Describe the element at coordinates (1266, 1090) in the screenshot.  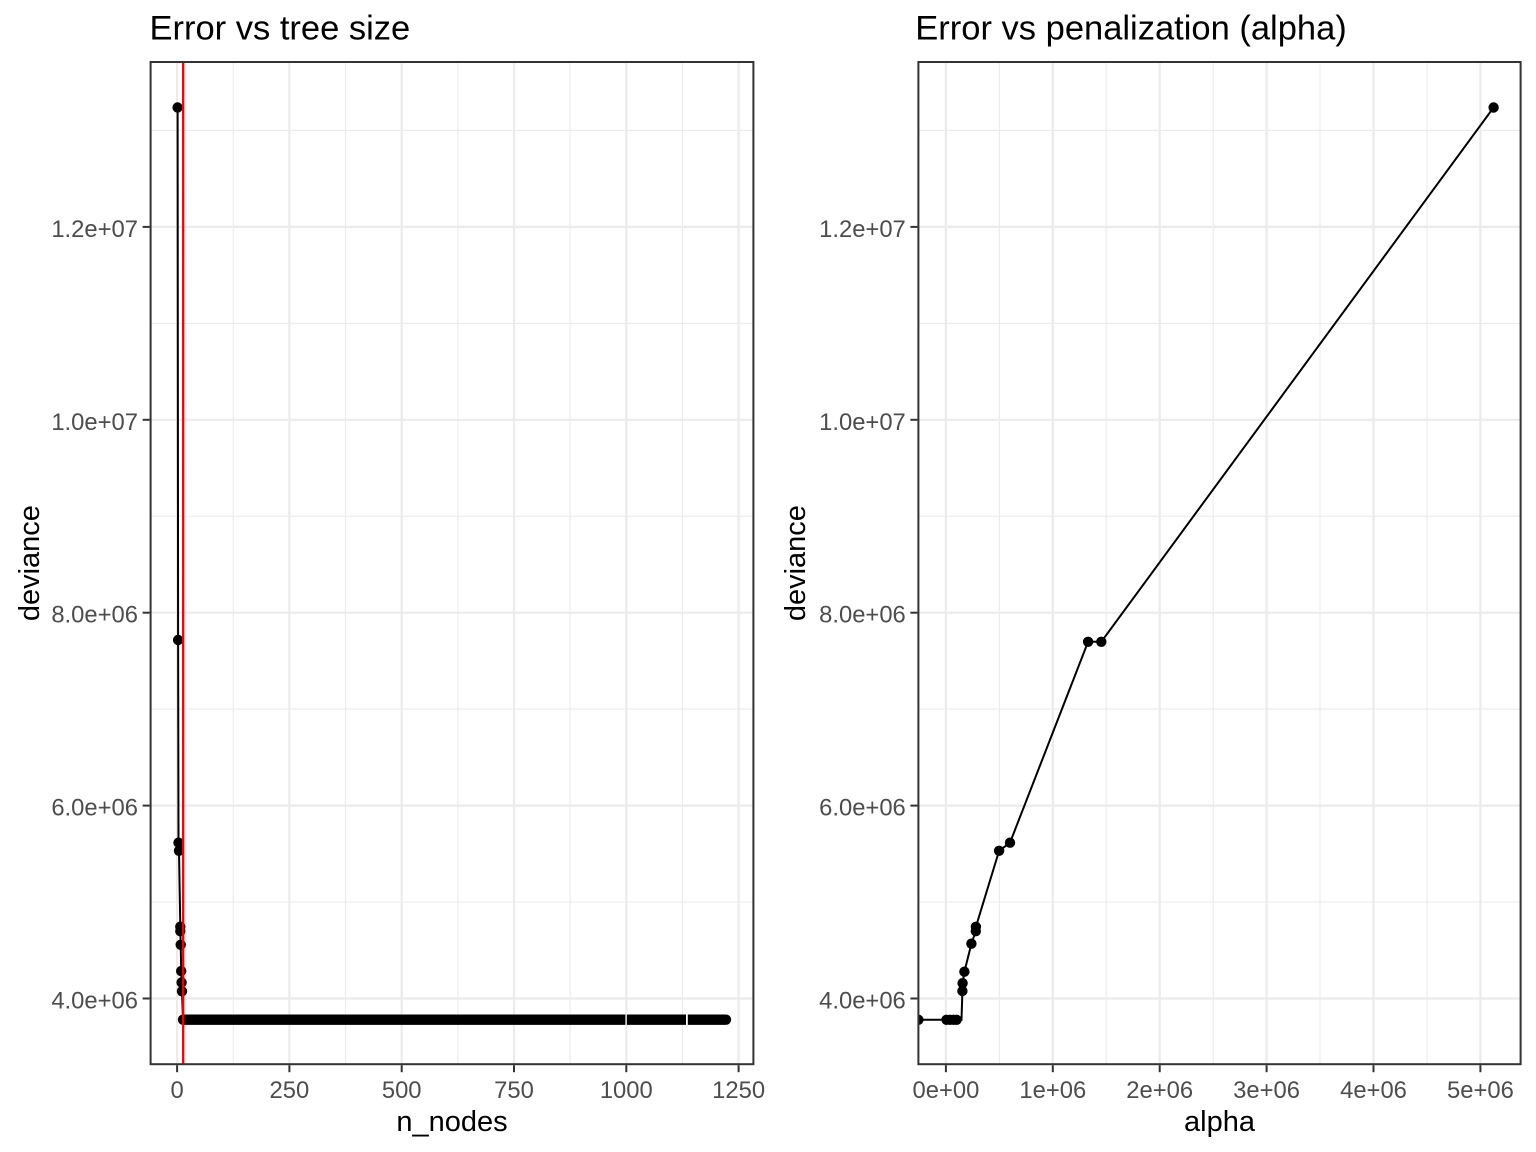
I see `svg-text: 3e+06` at that location.